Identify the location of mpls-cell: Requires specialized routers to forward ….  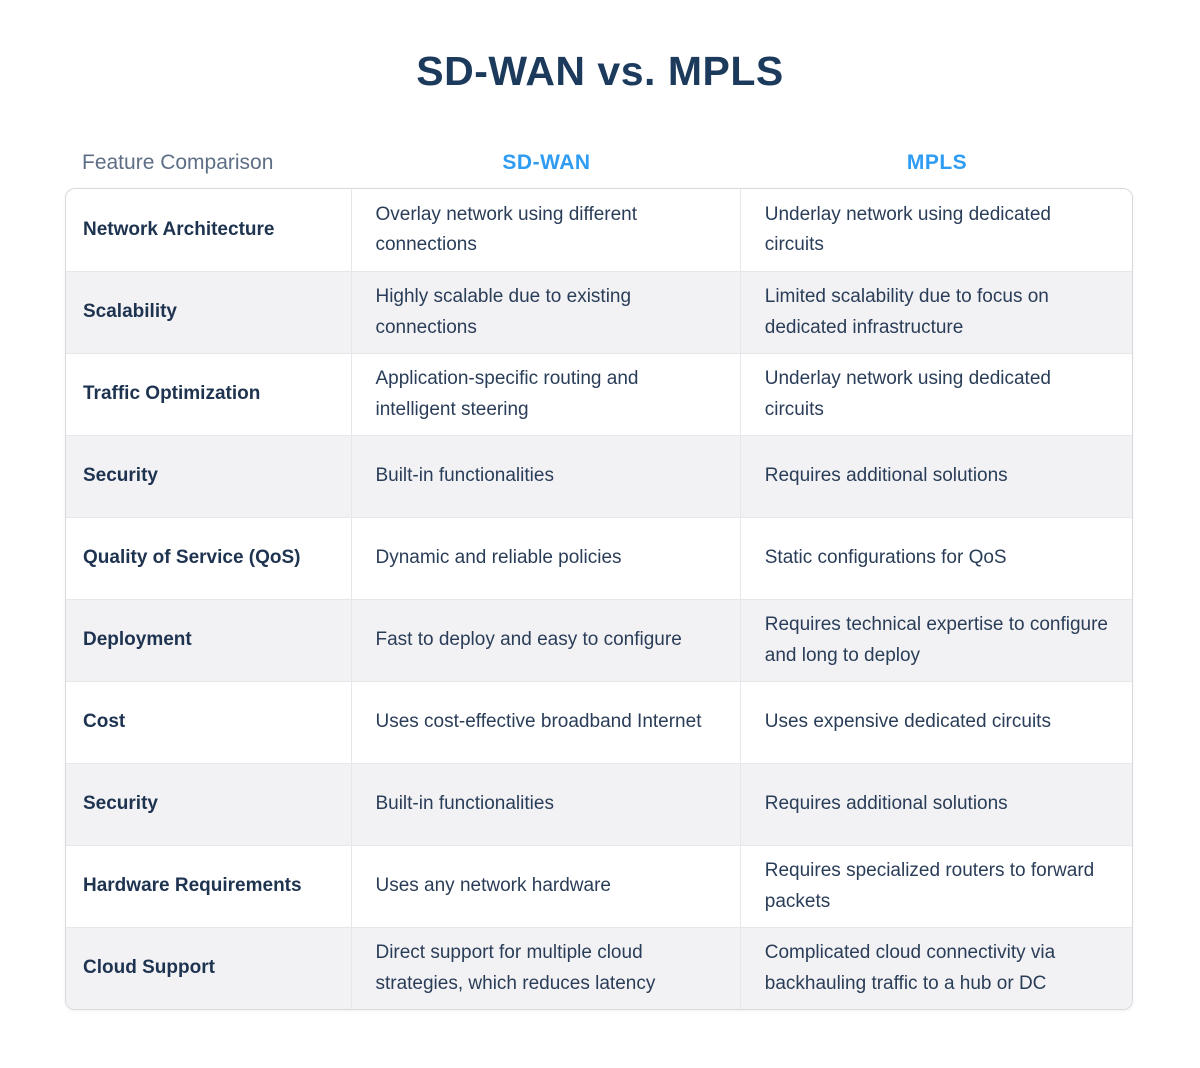
(936, 886).